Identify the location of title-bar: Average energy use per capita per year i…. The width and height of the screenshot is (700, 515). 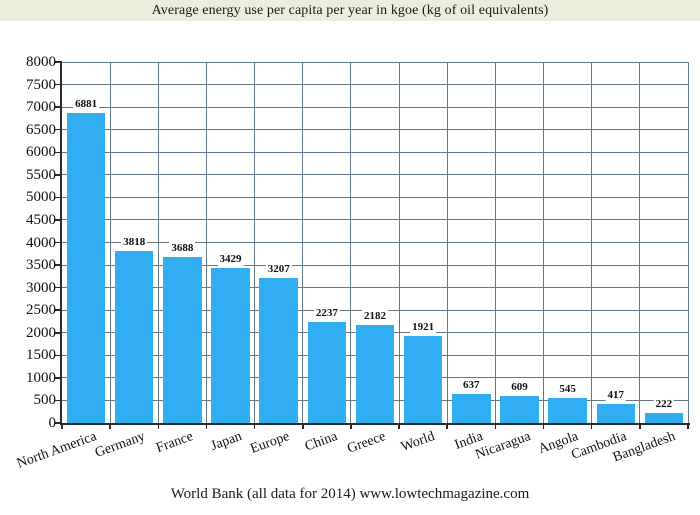
(350, 10).